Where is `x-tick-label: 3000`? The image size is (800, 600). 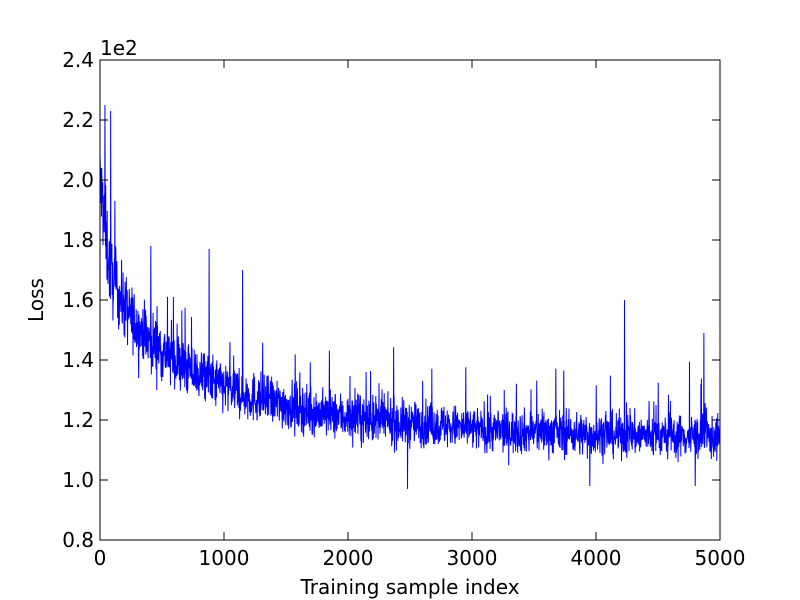 x-tick-label: 3000 is located at coordinates (472, 558).